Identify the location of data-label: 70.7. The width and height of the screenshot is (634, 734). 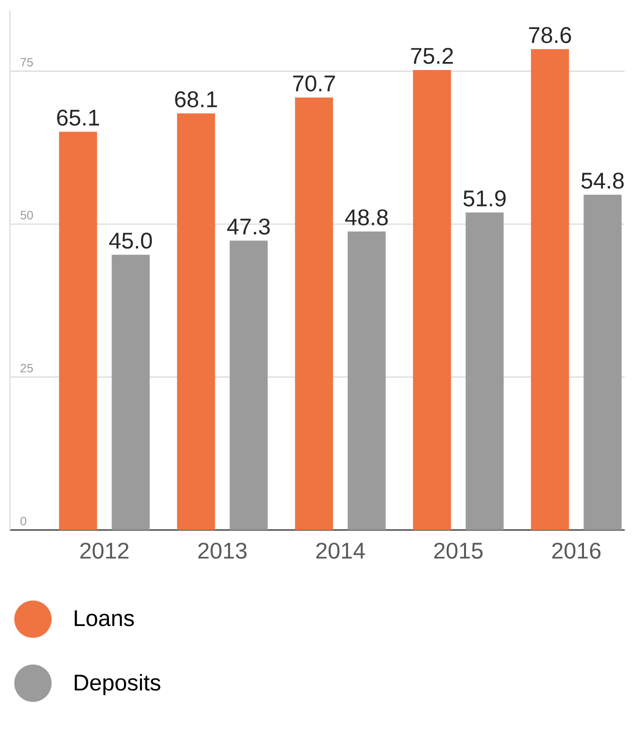
(314, 83).